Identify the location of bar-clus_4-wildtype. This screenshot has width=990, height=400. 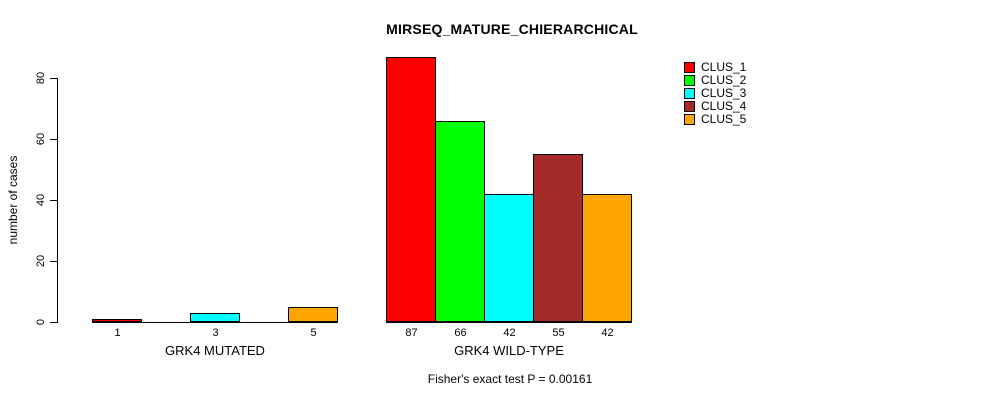
(558, 238).